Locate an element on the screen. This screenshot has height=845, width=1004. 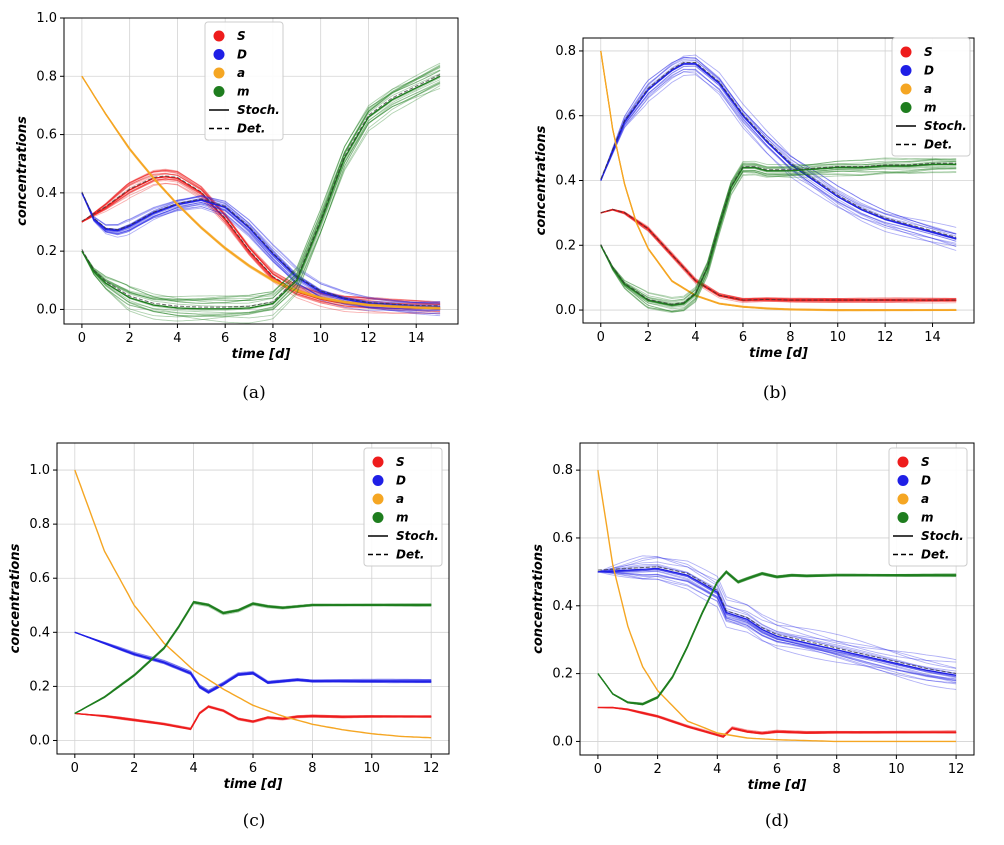
x-axis-label: time [d] is located at coordinates (778, 353).